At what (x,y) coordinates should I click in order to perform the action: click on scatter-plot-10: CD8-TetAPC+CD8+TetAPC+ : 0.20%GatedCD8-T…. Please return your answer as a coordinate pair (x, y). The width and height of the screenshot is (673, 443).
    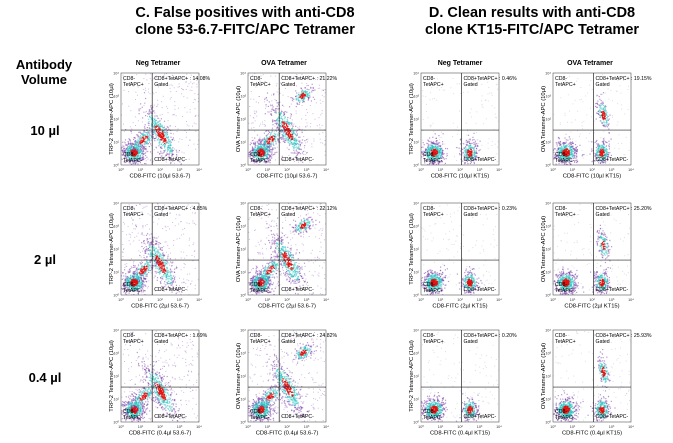
    Looking at the image, I should click on (463, 383).